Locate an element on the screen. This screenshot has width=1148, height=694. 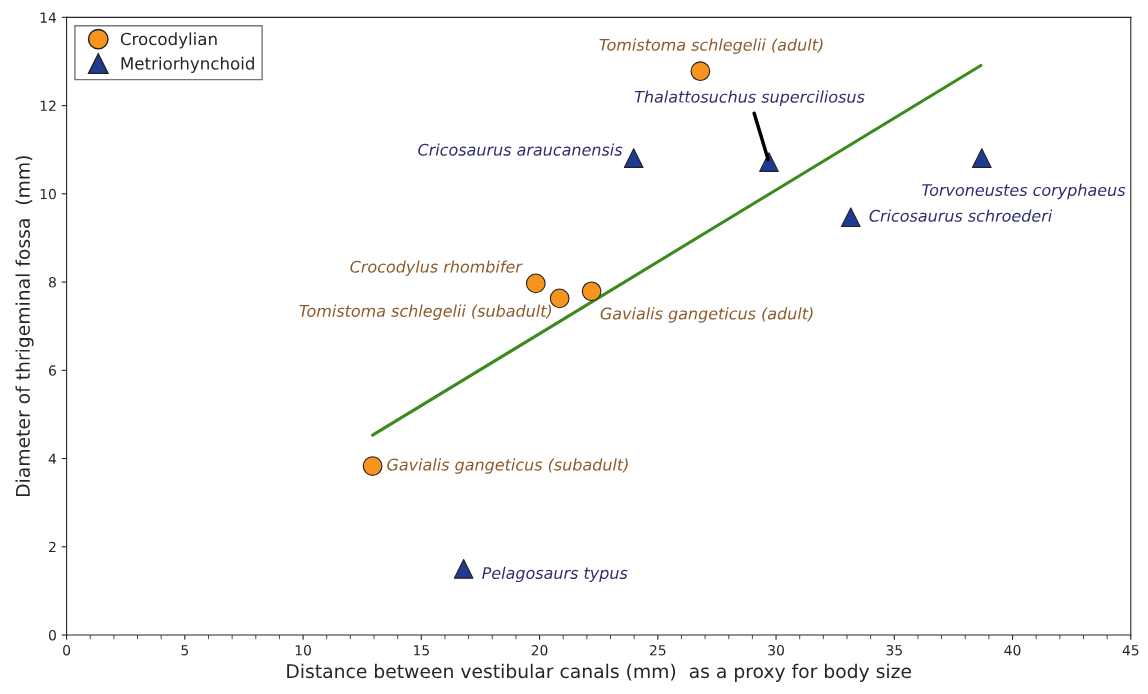
y-tick-label: 8 is located at coordinates (52, 282).